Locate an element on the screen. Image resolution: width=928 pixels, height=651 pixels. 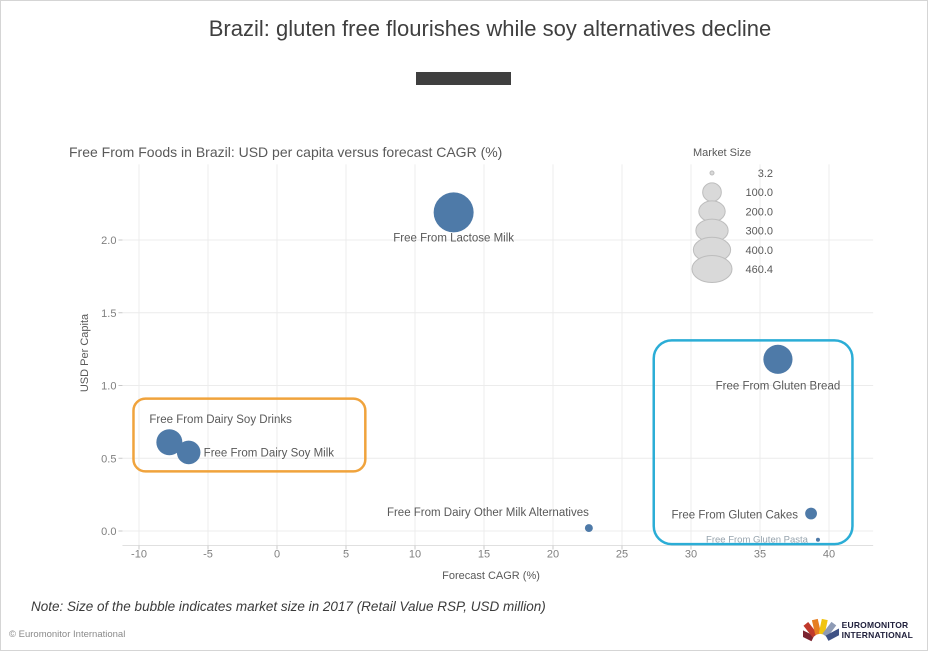
euromonitor-logo-text: EUROMONITOR INTERNATIONAL is located at coordinates (877, 630).